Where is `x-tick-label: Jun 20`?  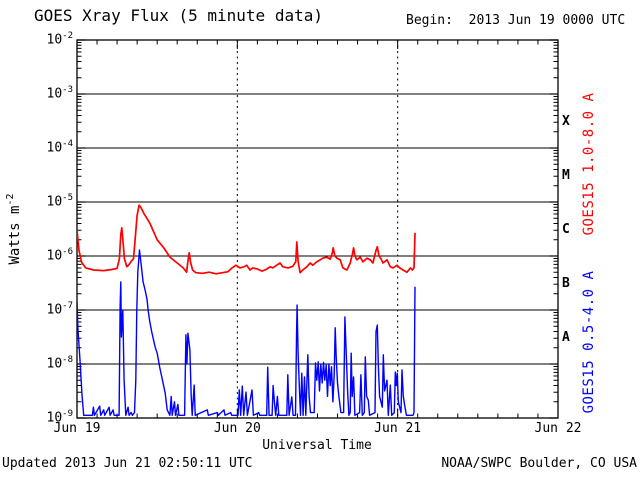 x-tick-label: Jun 20 is located at coordinates (237, 428).